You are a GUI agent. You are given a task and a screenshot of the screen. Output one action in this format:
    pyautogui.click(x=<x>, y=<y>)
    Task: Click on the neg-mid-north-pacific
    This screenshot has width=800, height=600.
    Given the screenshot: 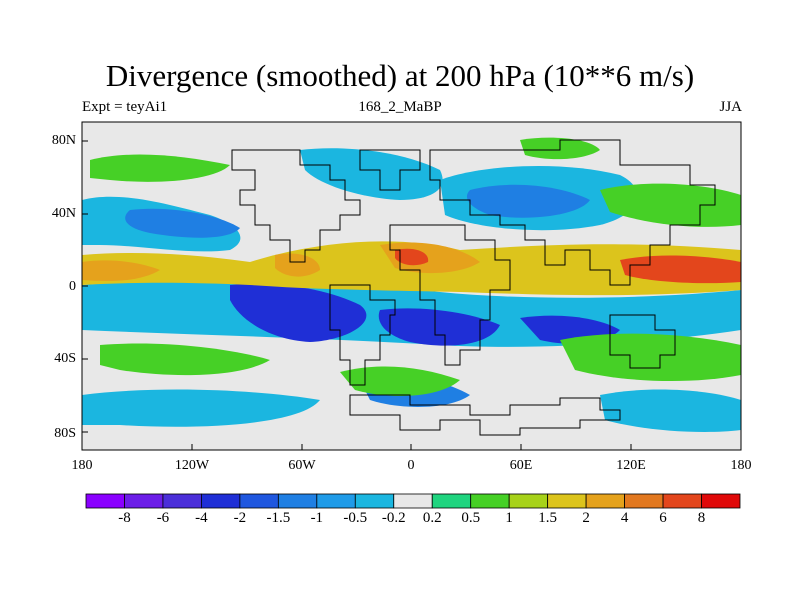 What is the action you would take?
    pyautogui.click(x=182, y=223)
    